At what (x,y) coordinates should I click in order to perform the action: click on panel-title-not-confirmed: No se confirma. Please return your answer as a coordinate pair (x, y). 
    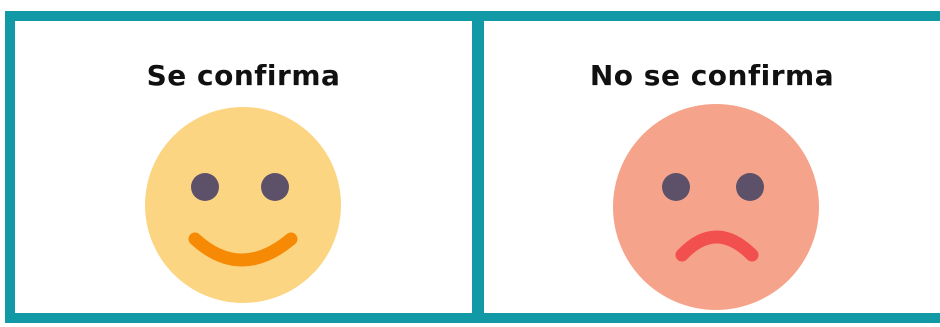
    Looking at the image, I should click on (712, 75).